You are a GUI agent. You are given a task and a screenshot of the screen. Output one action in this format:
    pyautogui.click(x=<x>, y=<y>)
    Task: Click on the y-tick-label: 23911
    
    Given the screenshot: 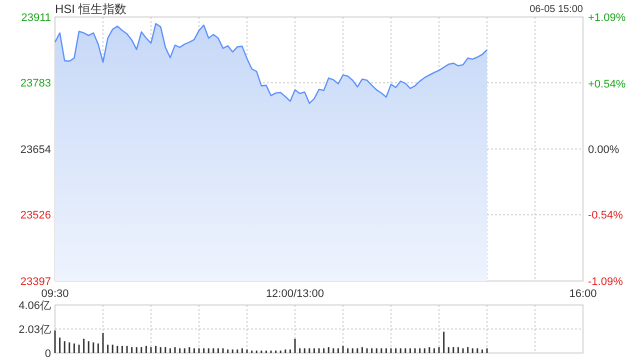 What is the action you would take?
    pyautogui.click(x=36, y=18)
    